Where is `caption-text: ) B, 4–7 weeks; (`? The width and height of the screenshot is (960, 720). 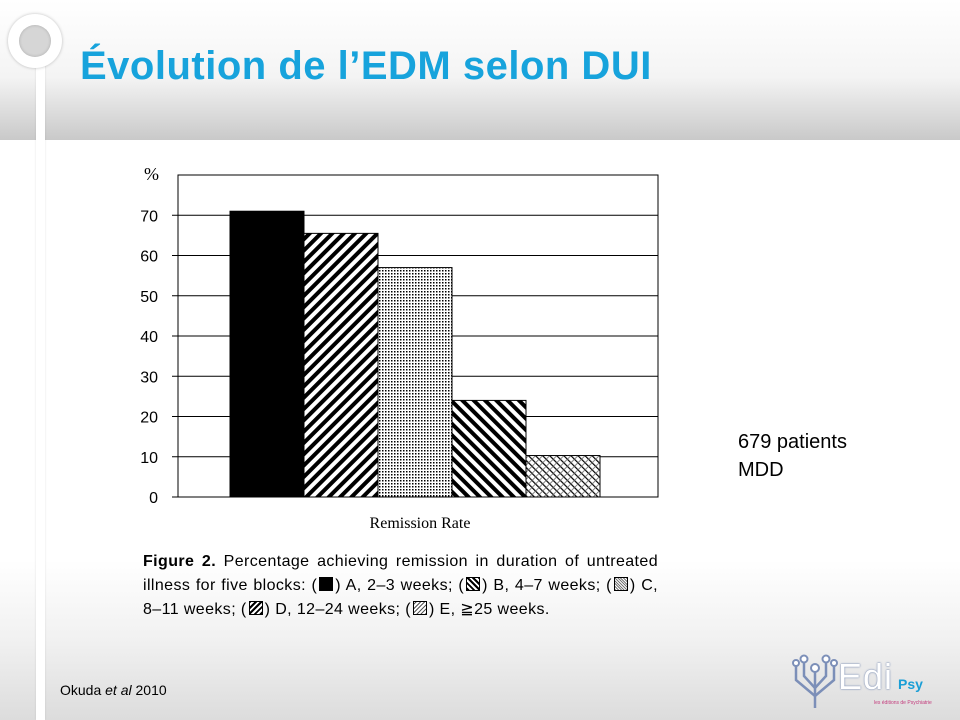
caption-text: ) B, 4–7 weeks; ( is located at coordinates (547, 585).